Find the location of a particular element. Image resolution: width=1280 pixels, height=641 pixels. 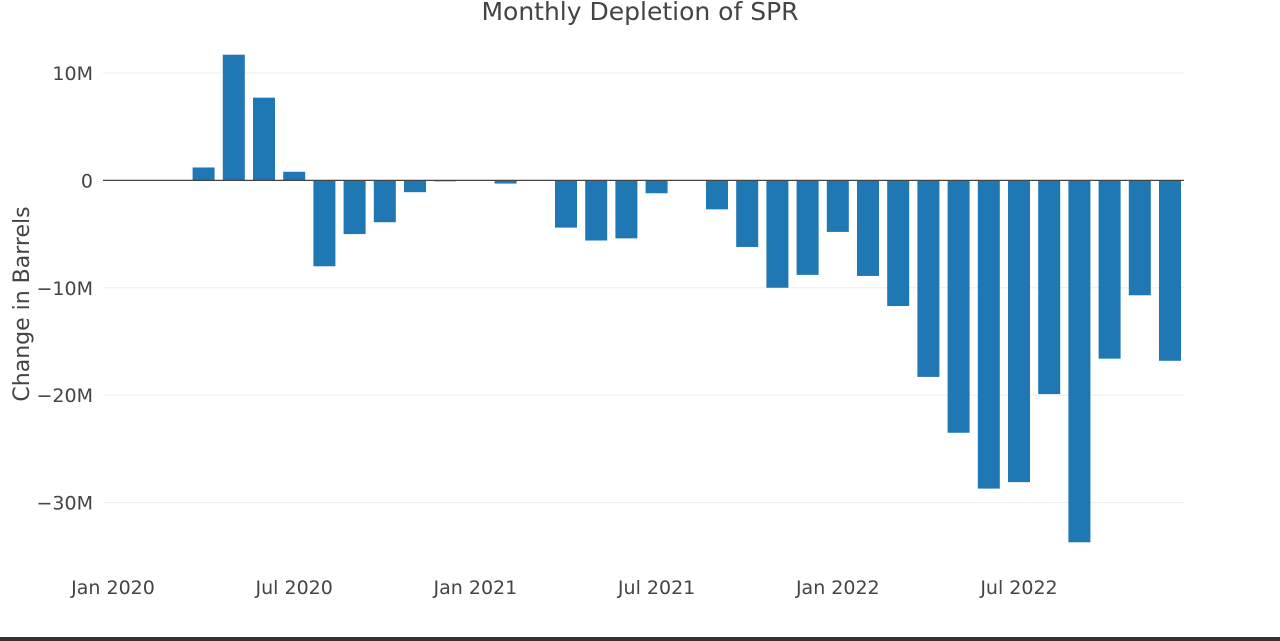

y-tick-label: 10M is located at coordinates (72, 74).